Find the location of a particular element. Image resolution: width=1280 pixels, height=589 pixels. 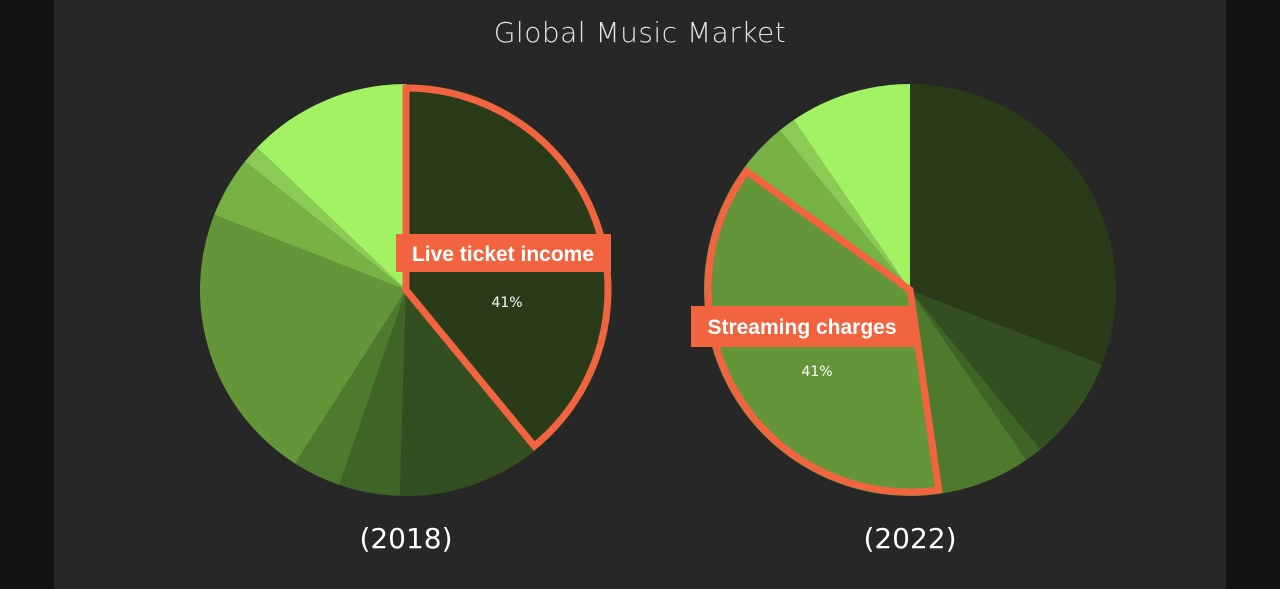

pie-year-label: (2018) is located at coordinates (405, 538).